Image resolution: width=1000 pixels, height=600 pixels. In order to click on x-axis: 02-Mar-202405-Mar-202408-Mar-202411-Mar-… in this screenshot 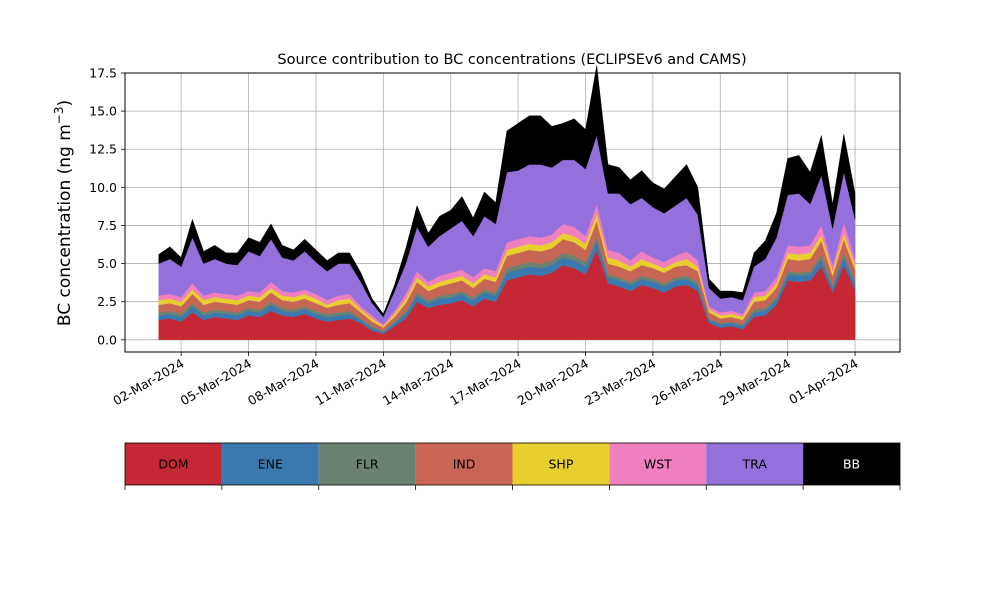, I will do `click(485, 380)`.